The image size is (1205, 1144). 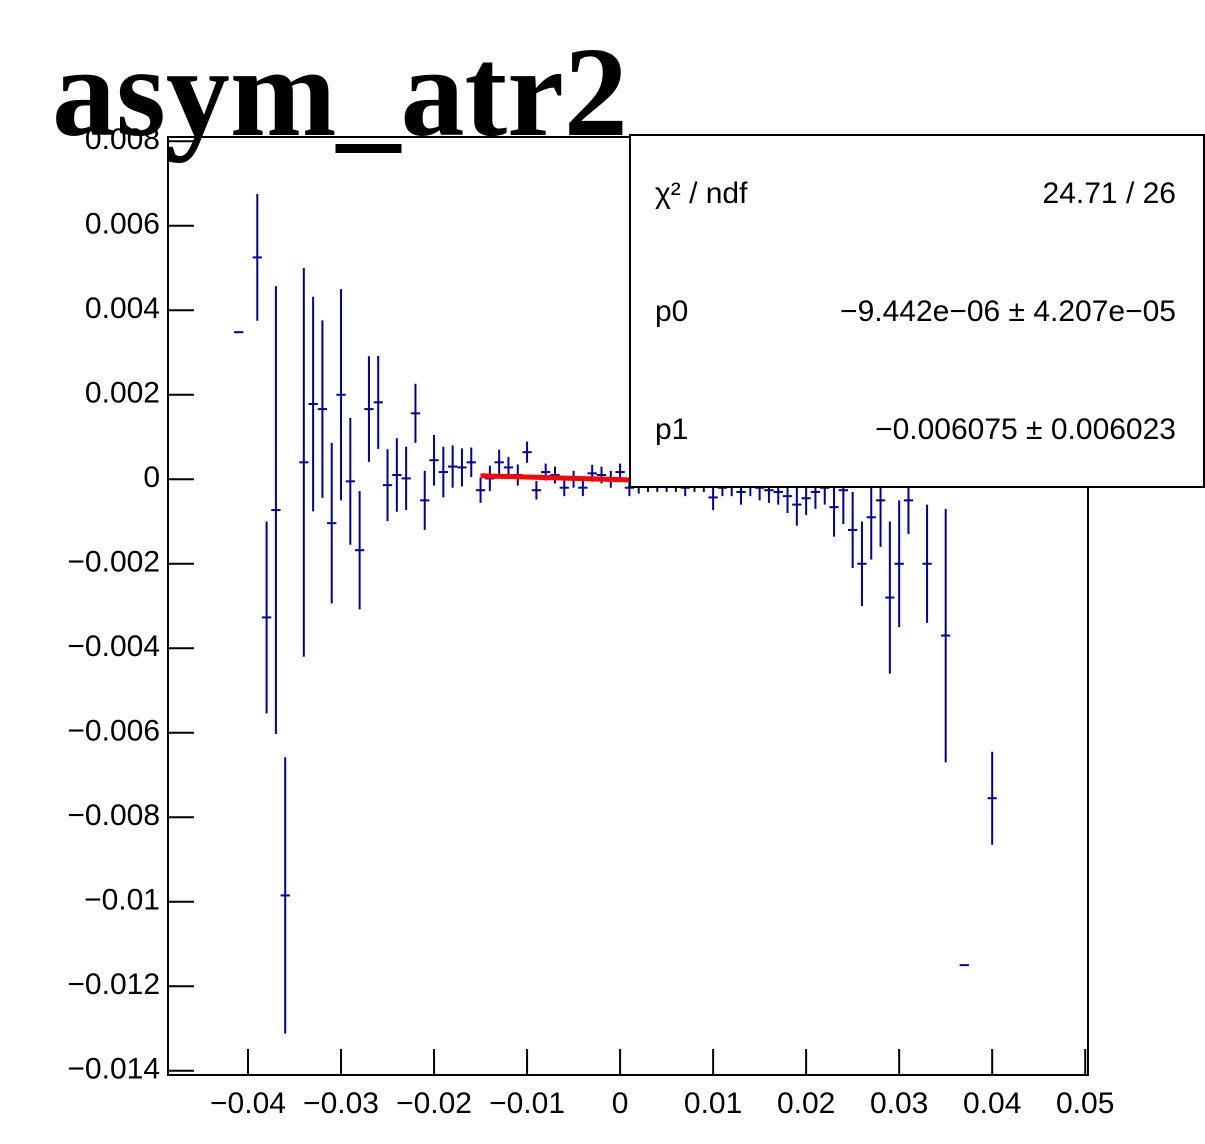 I want to click on x-tick-label: 0.02, so click(x=806, y=1103).